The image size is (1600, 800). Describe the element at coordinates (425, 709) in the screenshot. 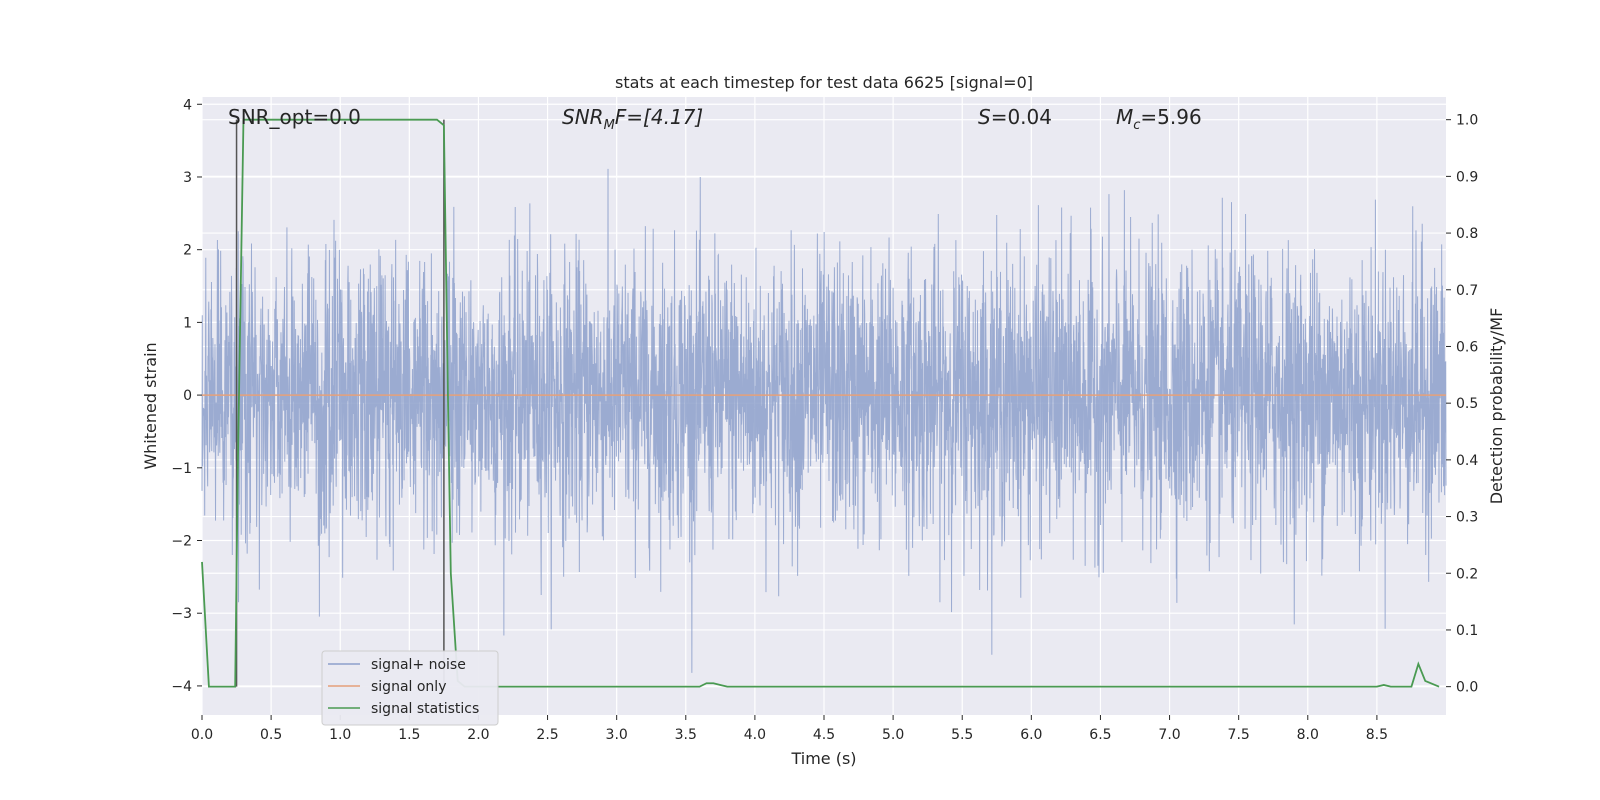

I see `legend-label-stats: signal statistics` at that location.